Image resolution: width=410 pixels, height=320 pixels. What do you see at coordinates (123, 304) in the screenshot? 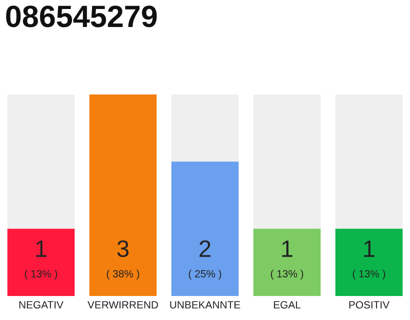
I see `x-tick-label: VERWIRREND` at bounding box center [123, 304].